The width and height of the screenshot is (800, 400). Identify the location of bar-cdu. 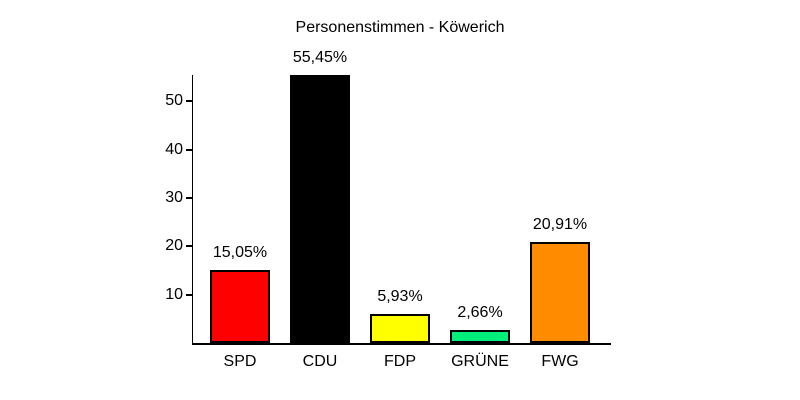
(320, 209).